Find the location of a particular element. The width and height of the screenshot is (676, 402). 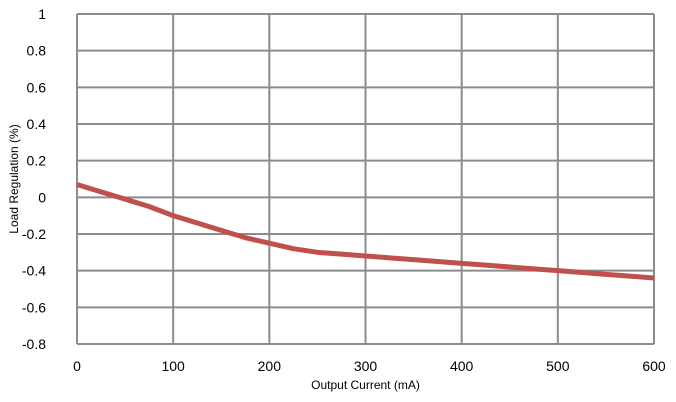

x-axis-title: Output Current (mA) is located at coordinates (365, 385).